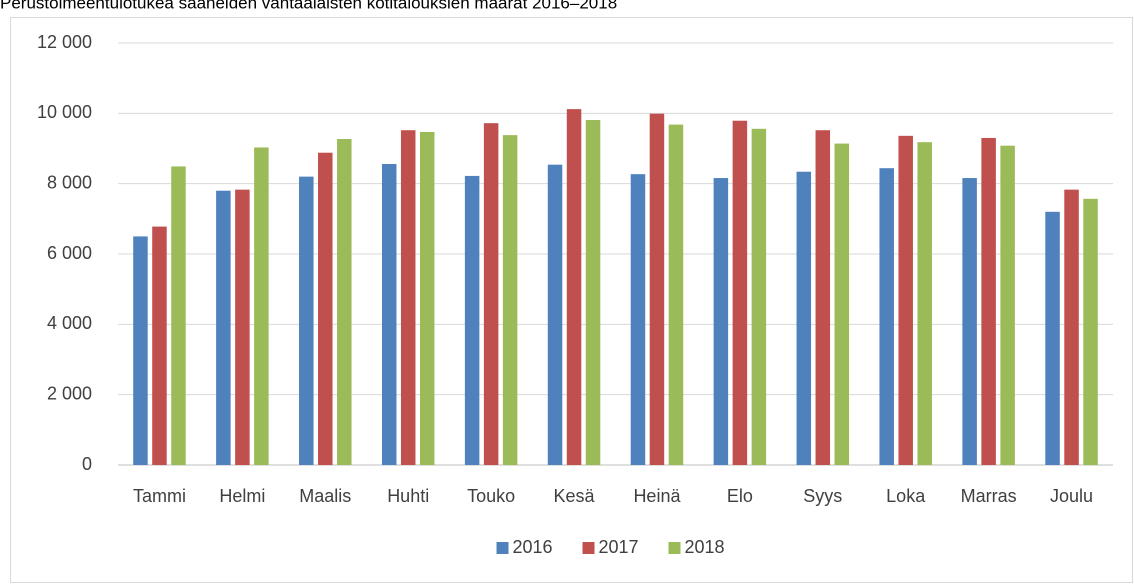  Describe the element at coordinates (822, 496) in the screenshot. I see `x-tick-label: Syys` at that location.